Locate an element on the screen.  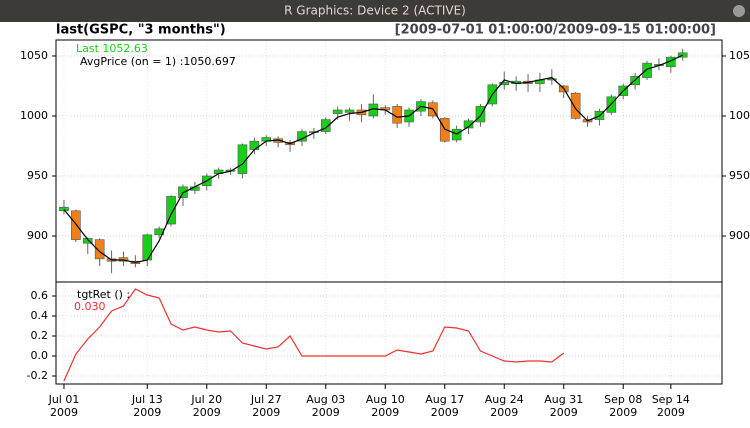
y-tick-label: 0.2 is located at coordinates (40, 335).